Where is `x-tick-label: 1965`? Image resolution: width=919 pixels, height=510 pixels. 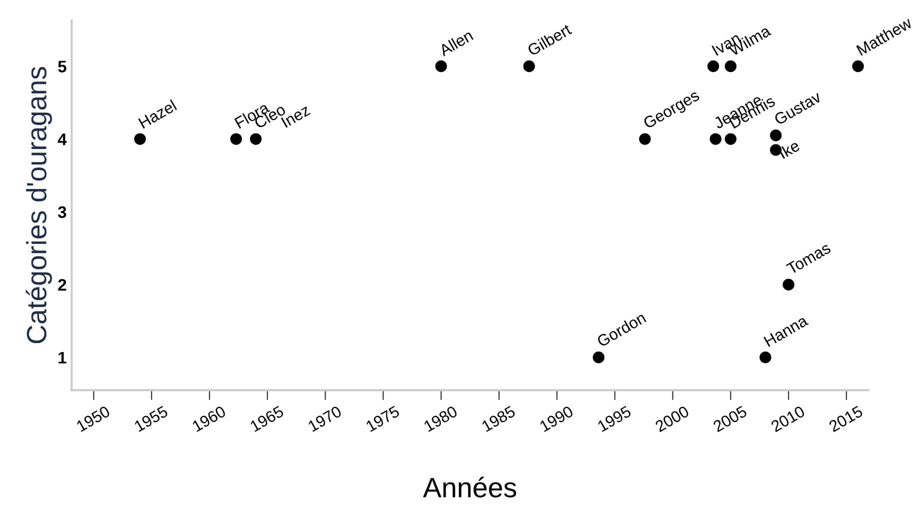 x-tick-label: 1965 is located at coordinates (267, 418).